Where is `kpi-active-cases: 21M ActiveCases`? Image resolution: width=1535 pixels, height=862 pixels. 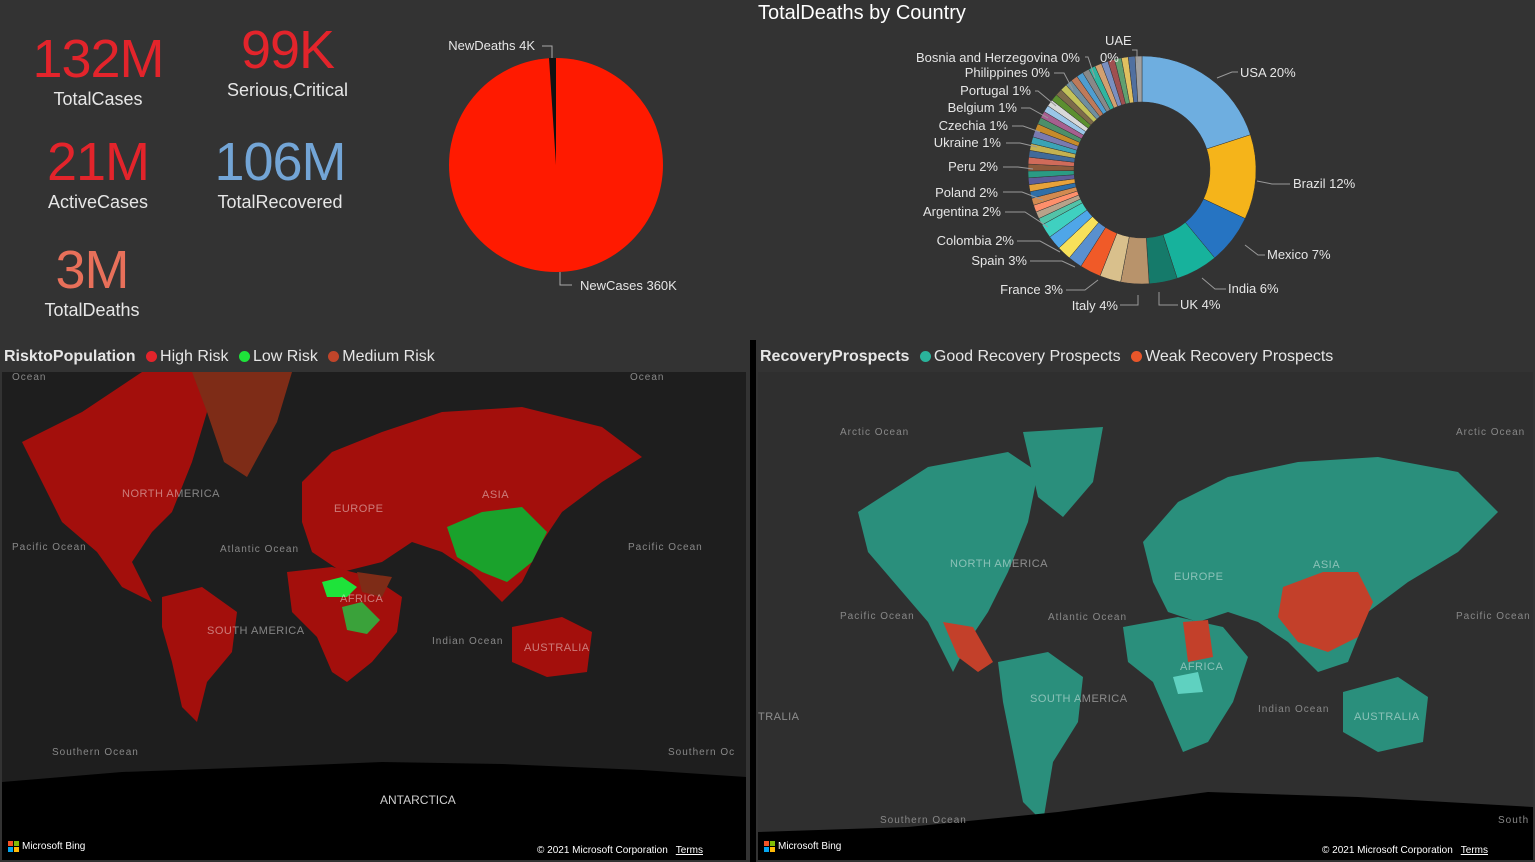
kpi-active-cases: 21M ActiveCases is located at coordinates (98, 173).